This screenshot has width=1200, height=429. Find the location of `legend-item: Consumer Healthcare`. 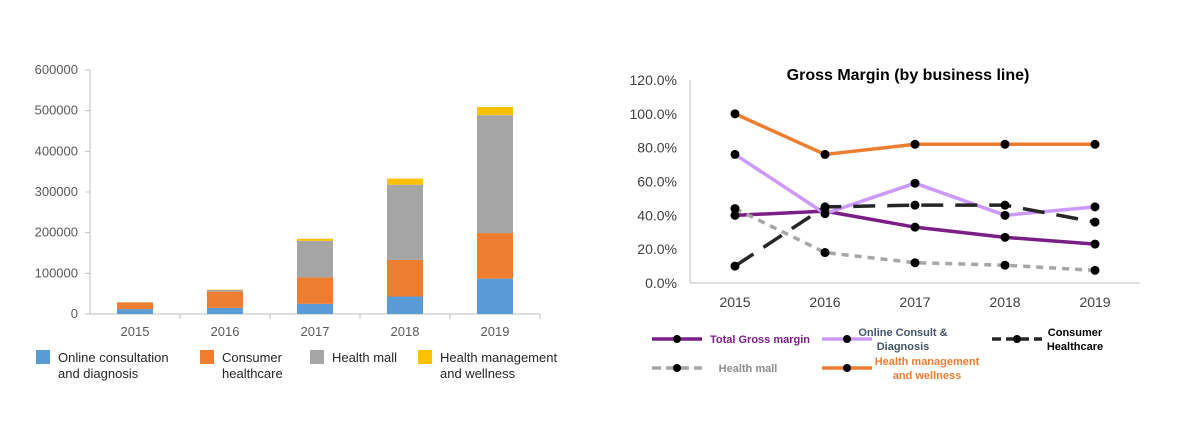

legend-item: Consumer Healthcare is located at coordinates (1047, 340).